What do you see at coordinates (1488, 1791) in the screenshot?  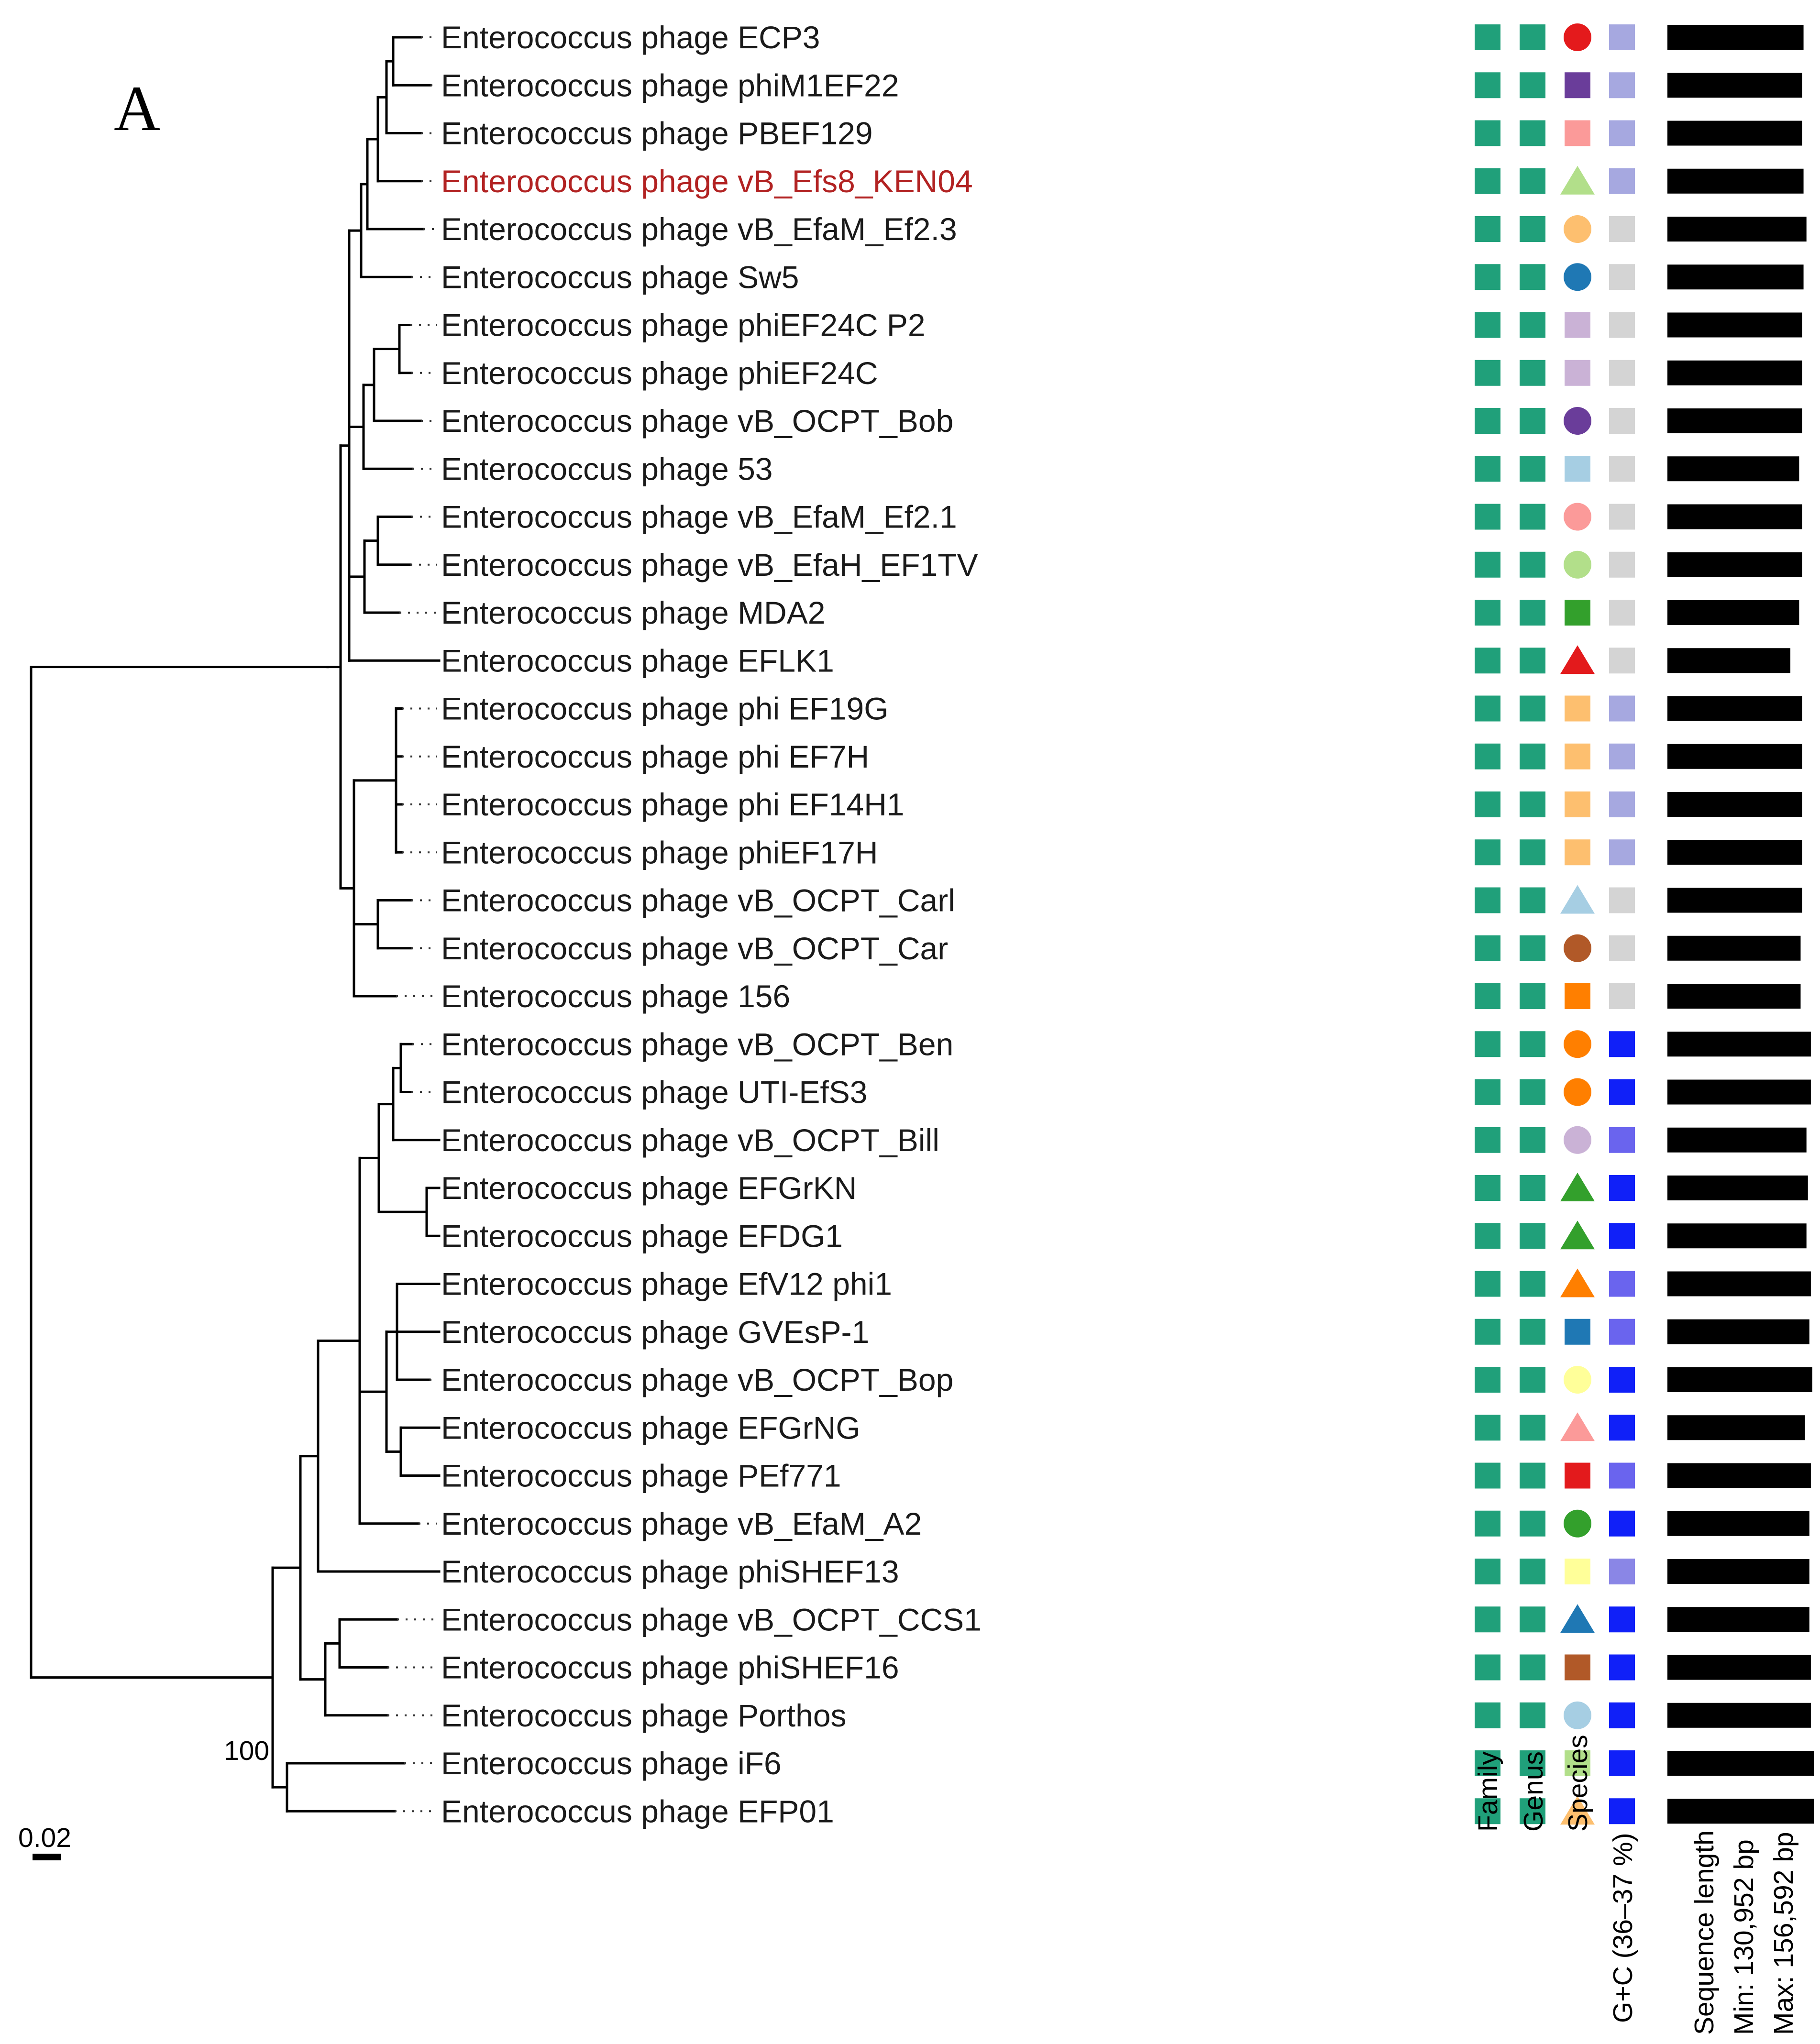 I see `header-family: Family` at bounding box center [1488, 1791].